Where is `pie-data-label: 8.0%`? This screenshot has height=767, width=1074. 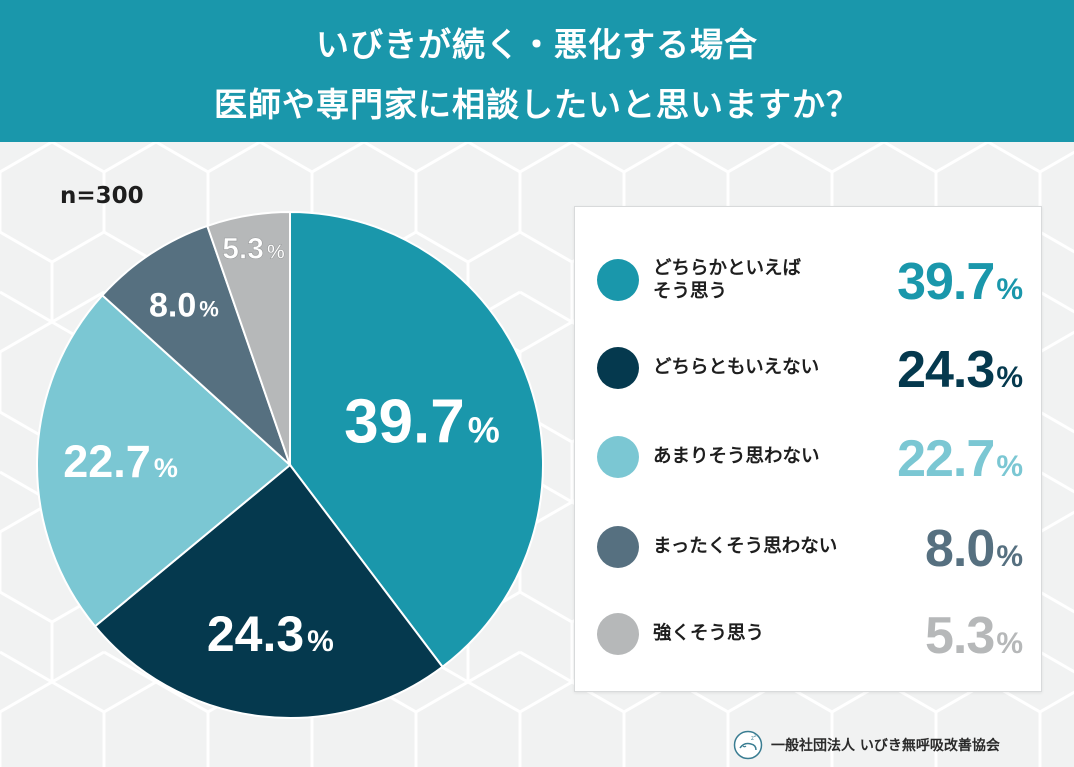
pie-data-label: 8.0% is located at coordinates (184, 306).